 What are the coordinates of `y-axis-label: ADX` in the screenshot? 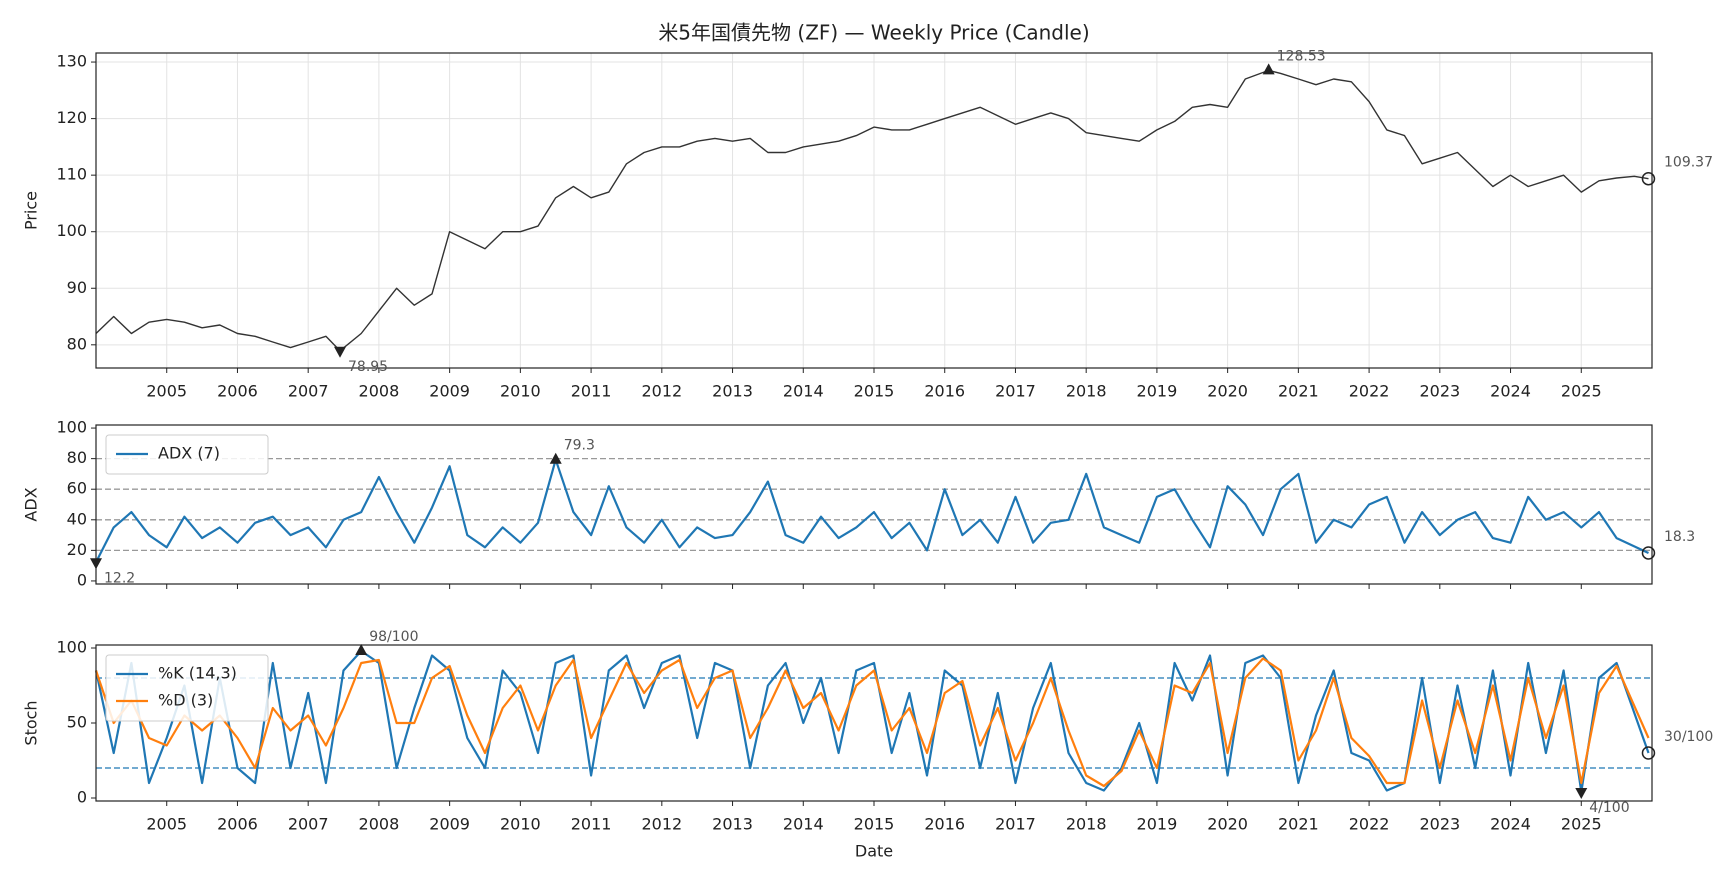 It's located at (31, 504).